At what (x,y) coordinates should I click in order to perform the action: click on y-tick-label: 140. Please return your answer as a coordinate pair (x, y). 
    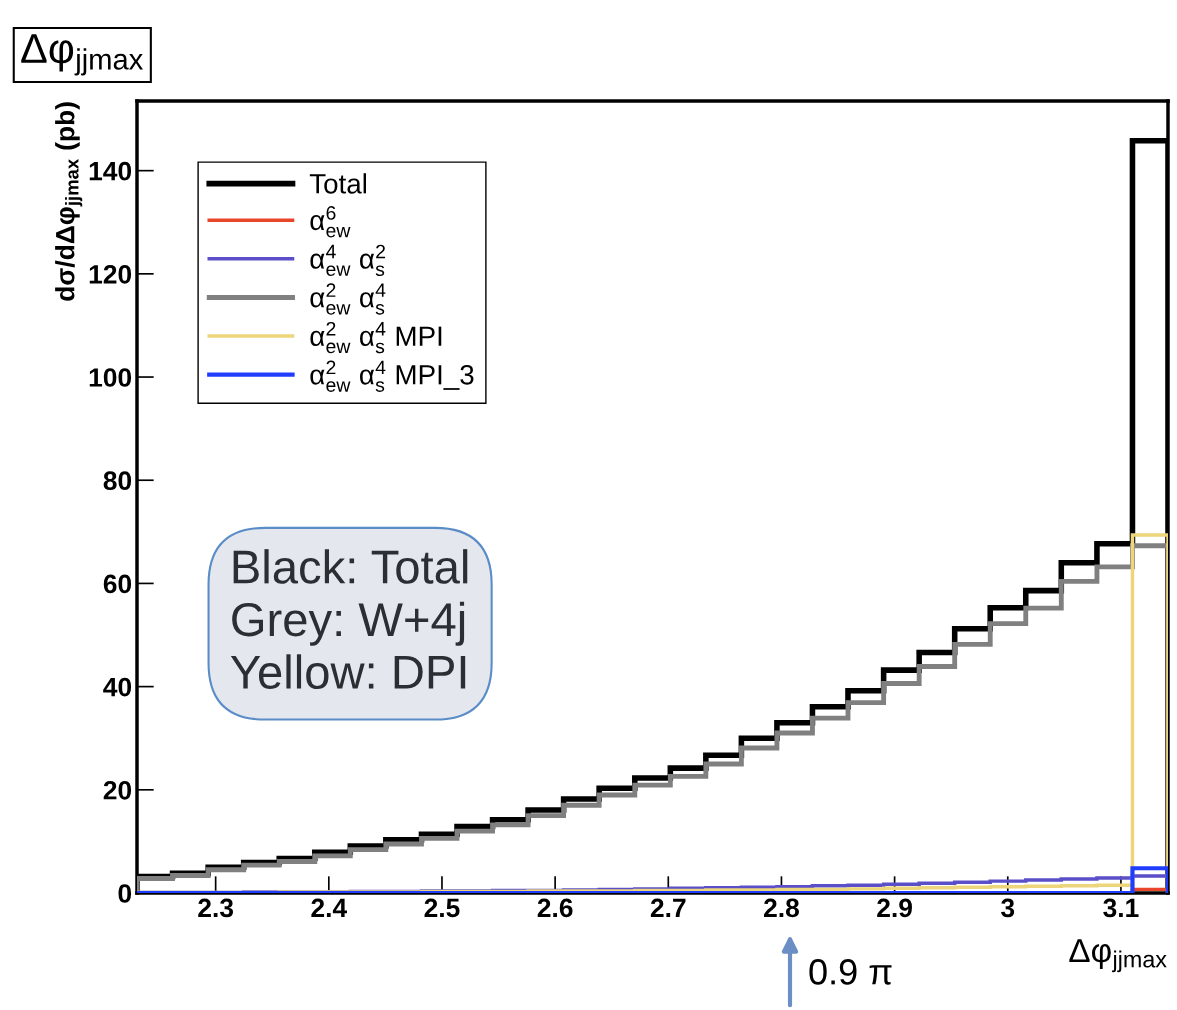
    Looking at the image, I should click on (110, 171).